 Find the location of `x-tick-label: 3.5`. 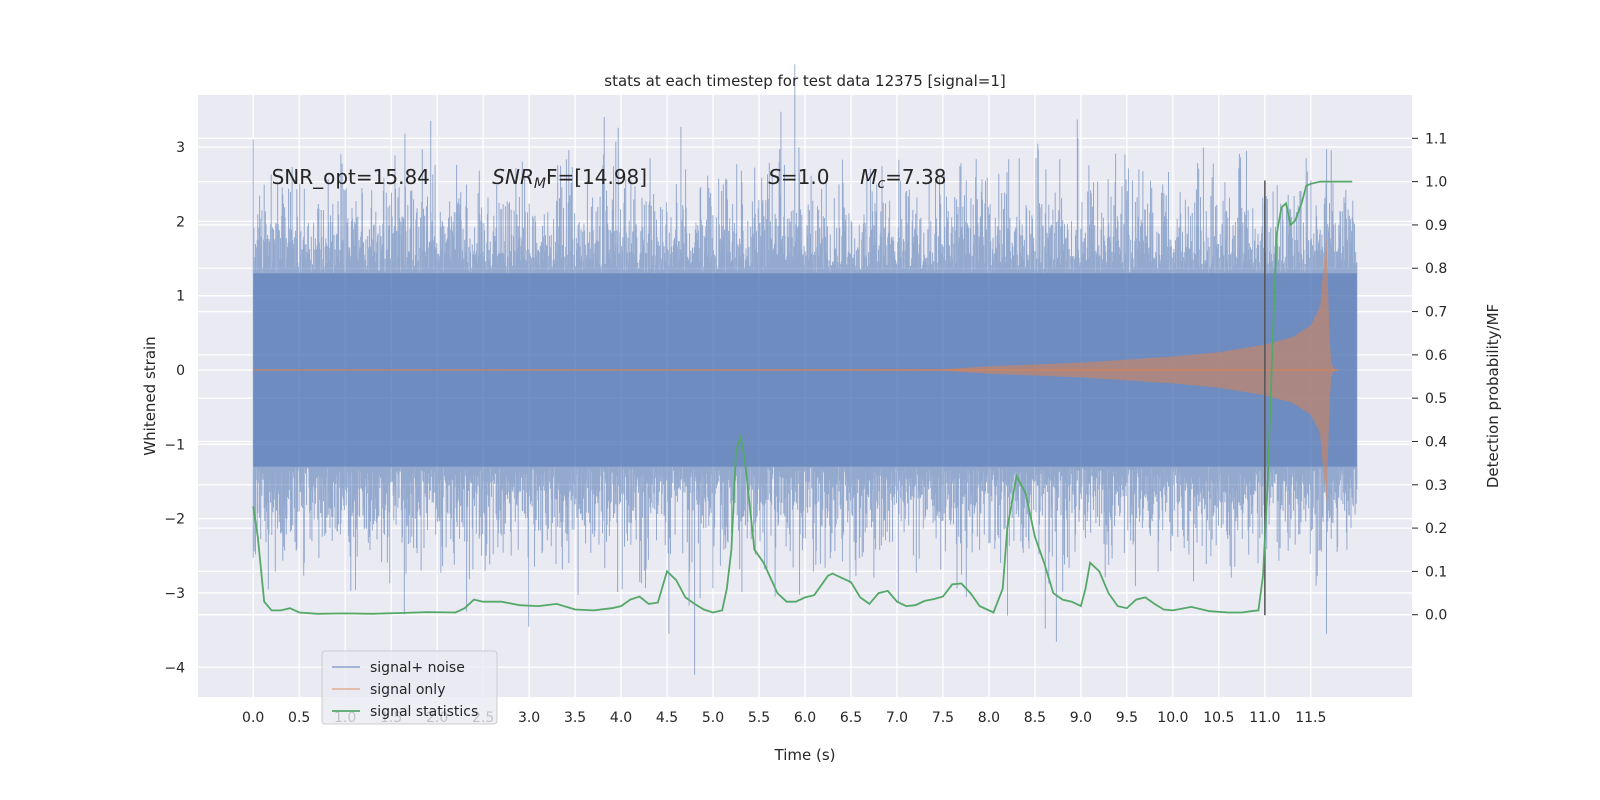

x-tick-label: 3.5 is located at coordinates (575, 718).